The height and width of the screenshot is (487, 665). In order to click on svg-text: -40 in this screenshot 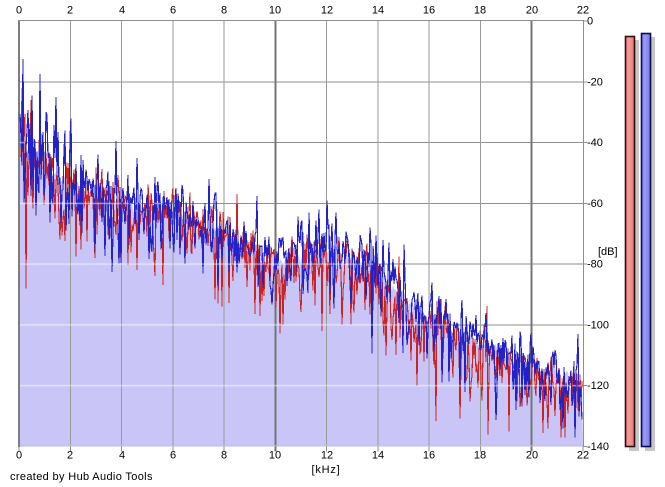, I will do `click(595, 143)`.